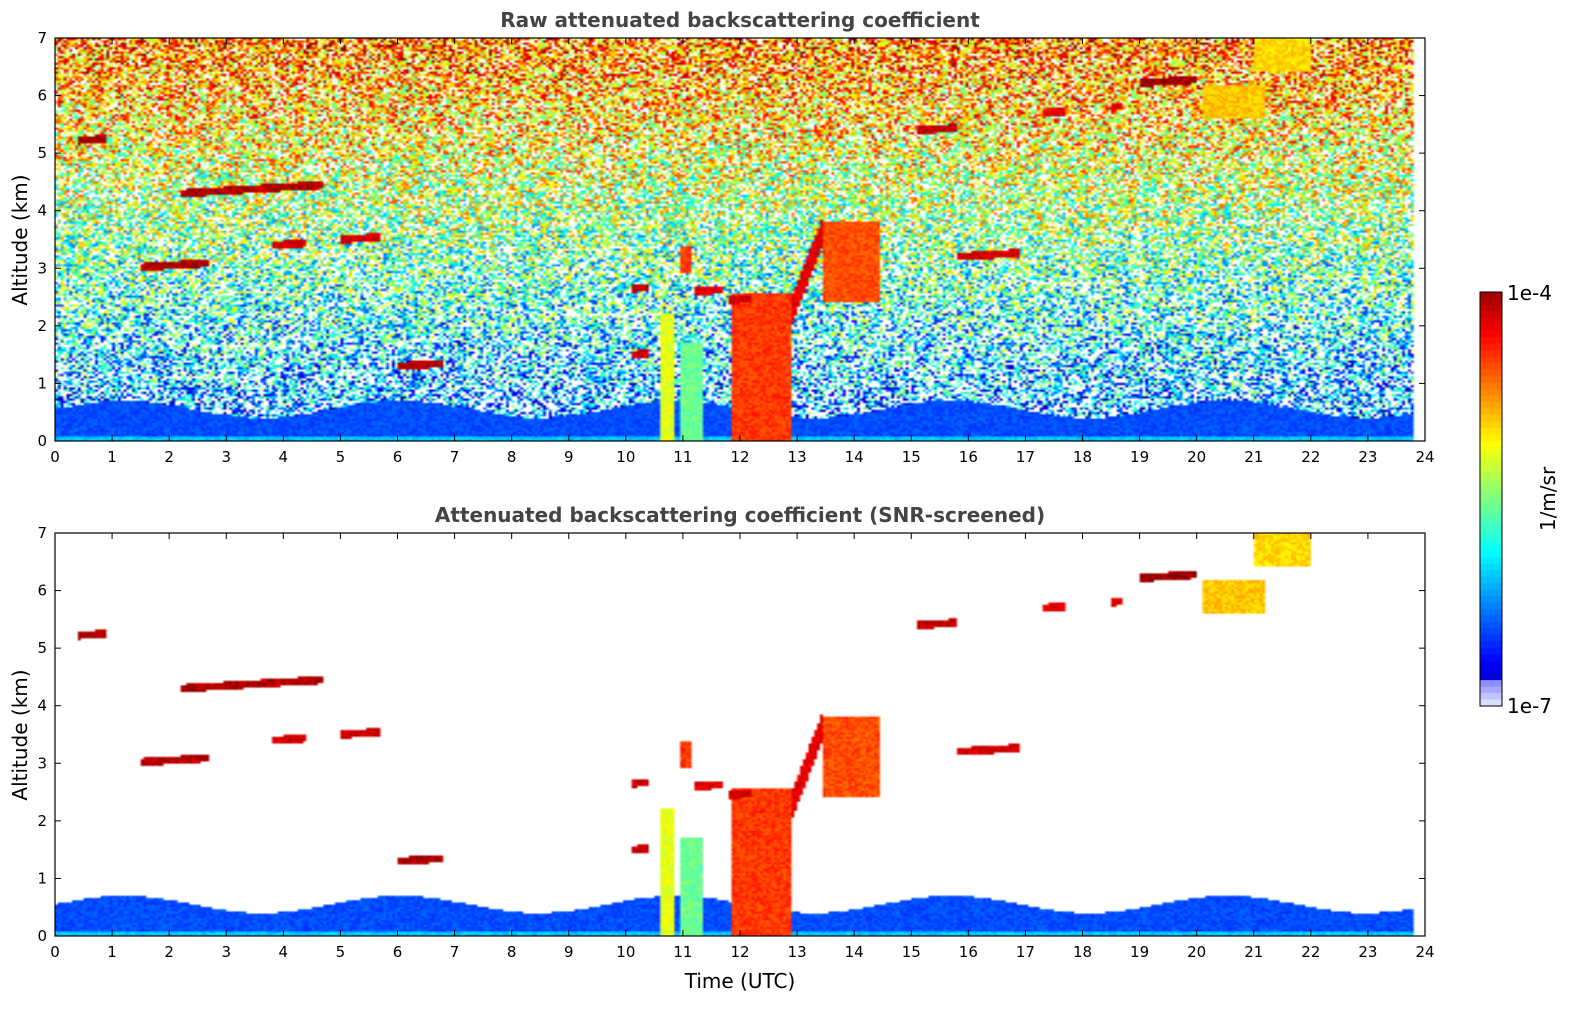 Image resolution: width=1595 pixels, height=1020 pixels. I want to click on x-axis-label: Time (UTC), so click(740, 981).